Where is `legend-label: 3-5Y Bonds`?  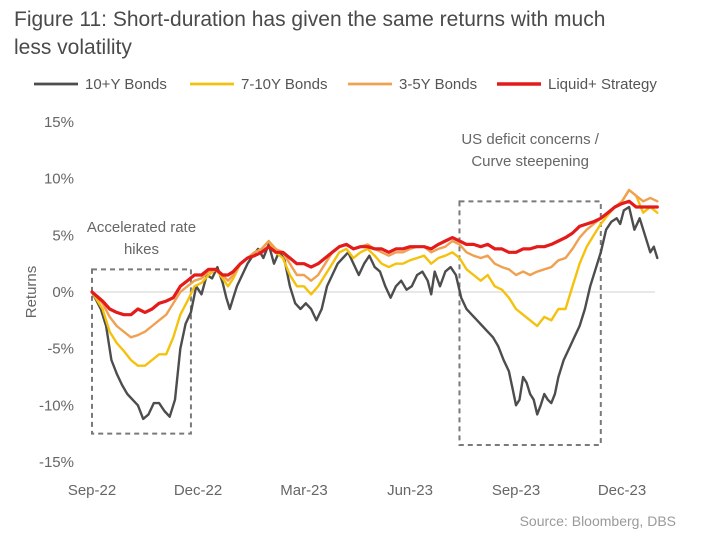
legend-label: 3-5Y Bonds is located at coordinates (438, 84).